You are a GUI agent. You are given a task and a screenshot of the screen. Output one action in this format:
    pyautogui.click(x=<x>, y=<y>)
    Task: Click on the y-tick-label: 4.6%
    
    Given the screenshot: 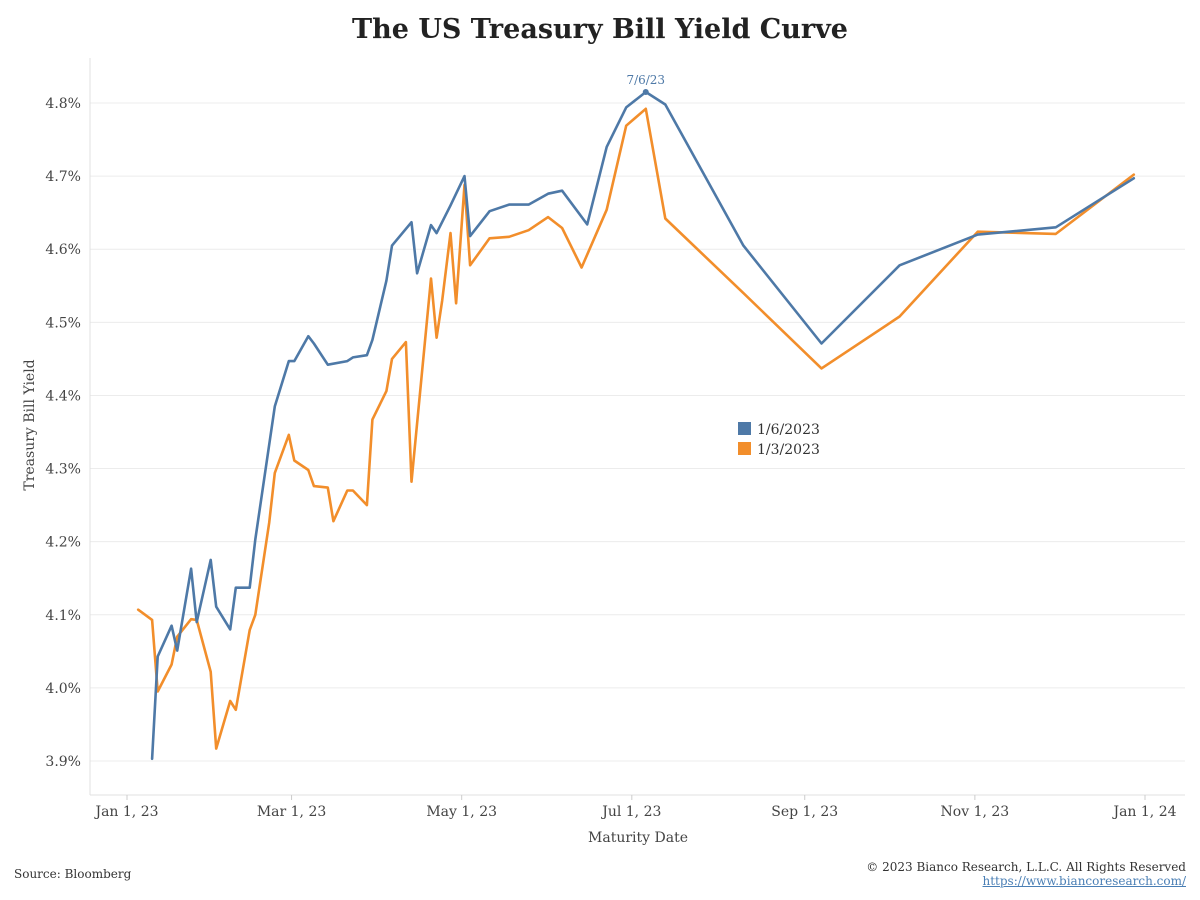 What is the action you would take?
    pyautogui.click(x=63, y=250)
    